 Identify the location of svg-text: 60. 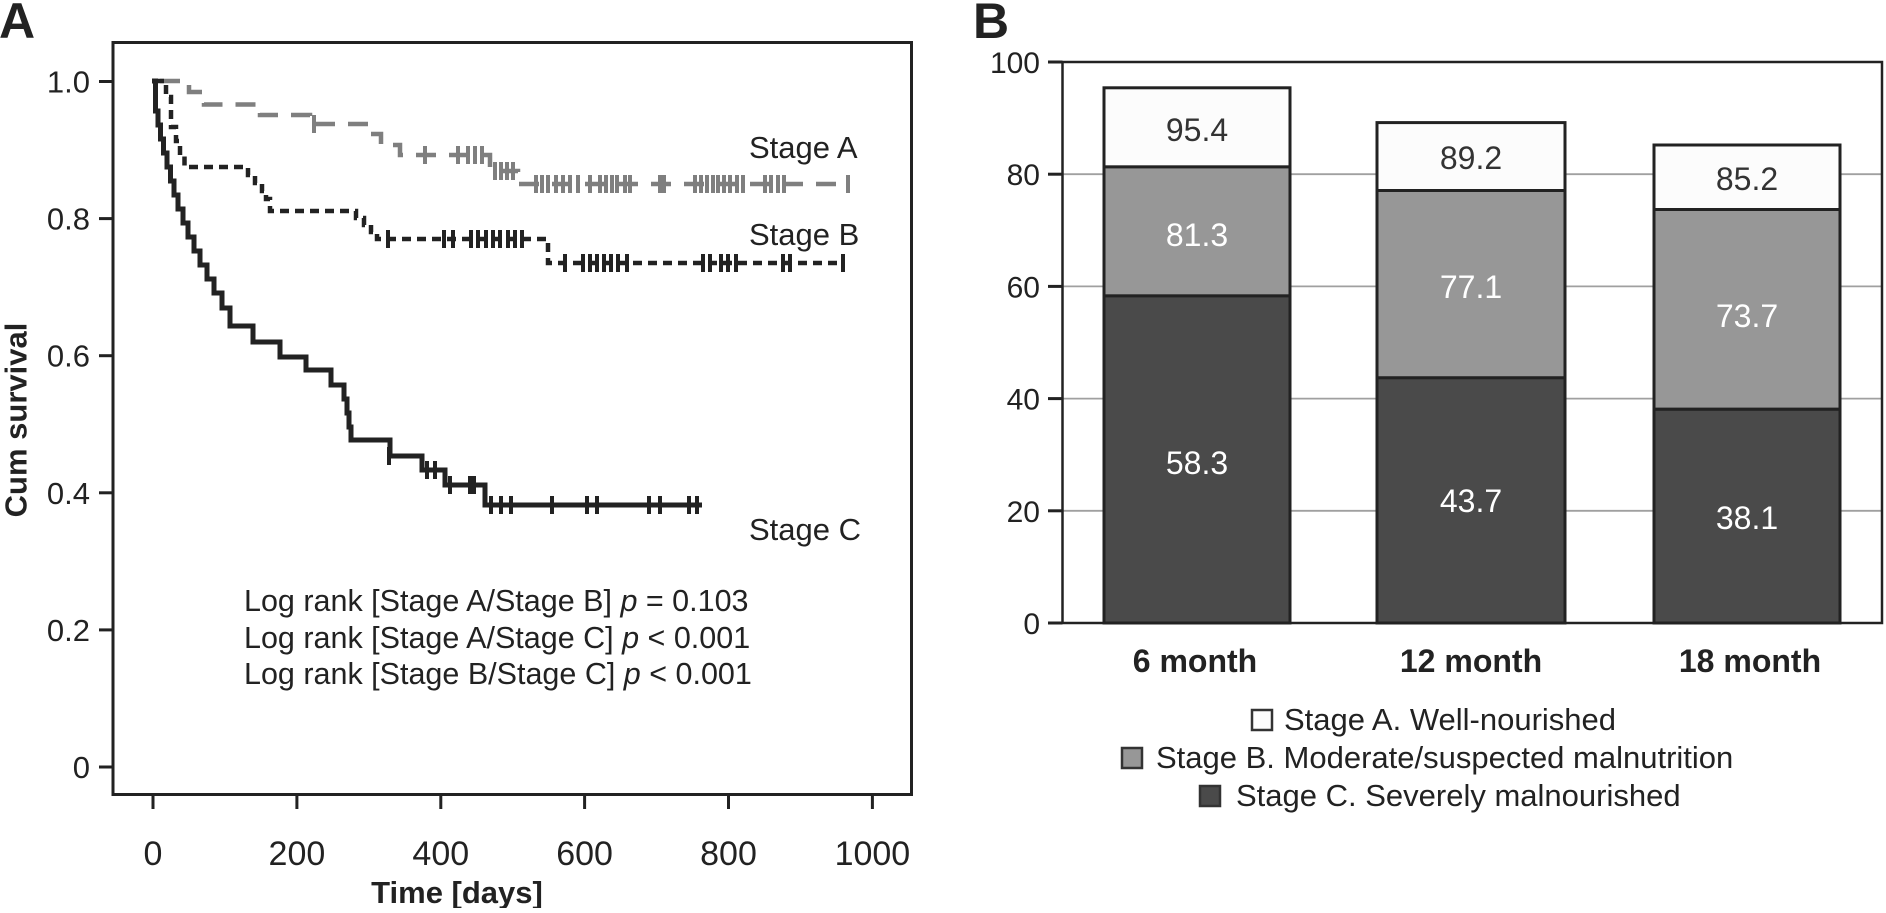
(1023, 287).